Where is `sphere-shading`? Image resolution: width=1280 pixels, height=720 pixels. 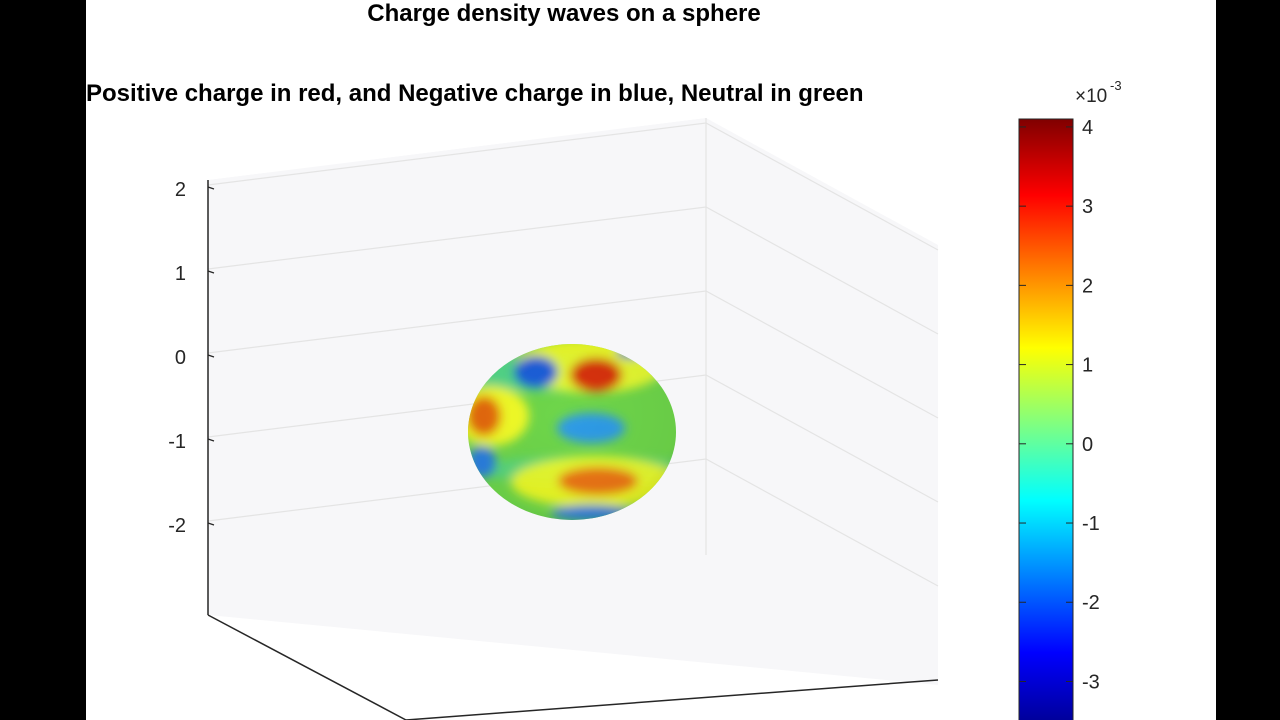 sphere-shading is located at coordinates (572, 432).